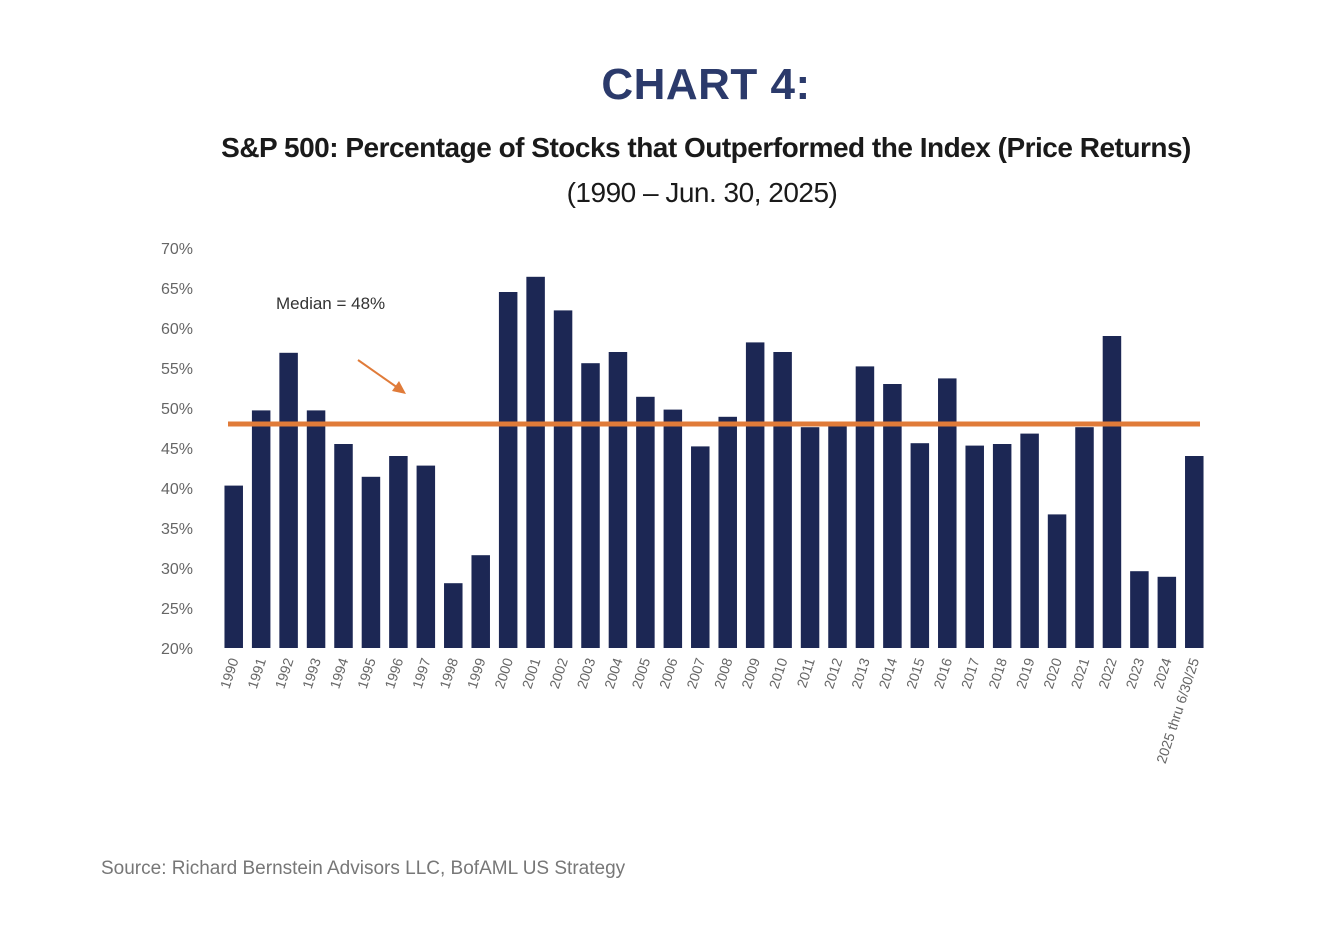  Describe the element at coordinates (668, 673) in the screenshot. I see `x-tick-label: 2006` at that location.